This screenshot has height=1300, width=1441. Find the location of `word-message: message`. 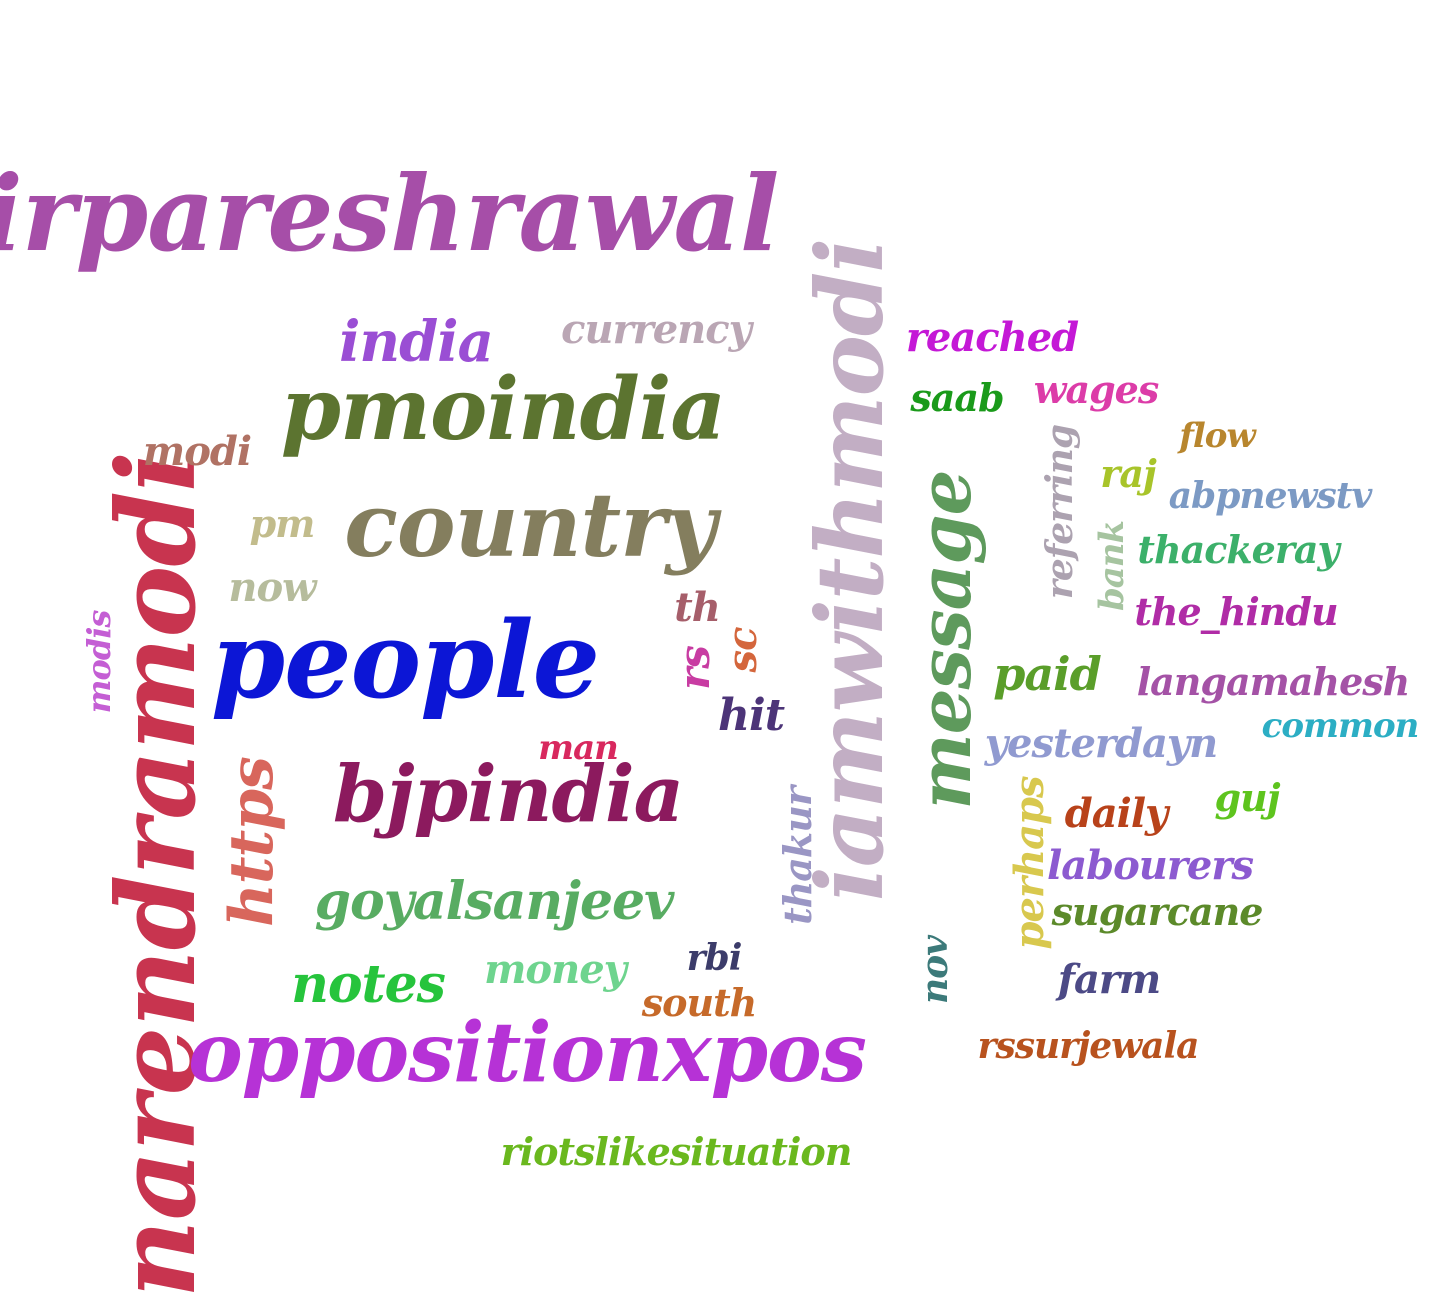

word-message: message is located at coordinates (944, 640).